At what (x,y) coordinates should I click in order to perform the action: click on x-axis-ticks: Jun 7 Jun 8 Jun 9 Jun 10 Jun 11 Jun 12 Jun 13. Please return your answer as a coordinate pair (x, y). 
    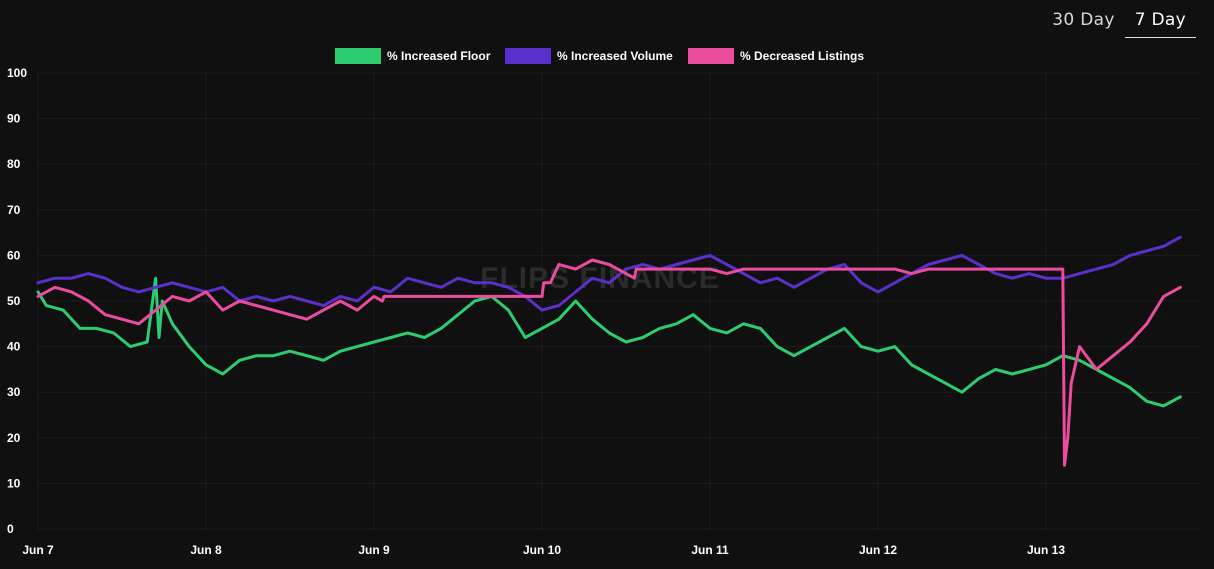
    Looking at the image, I should click on (543, 550).